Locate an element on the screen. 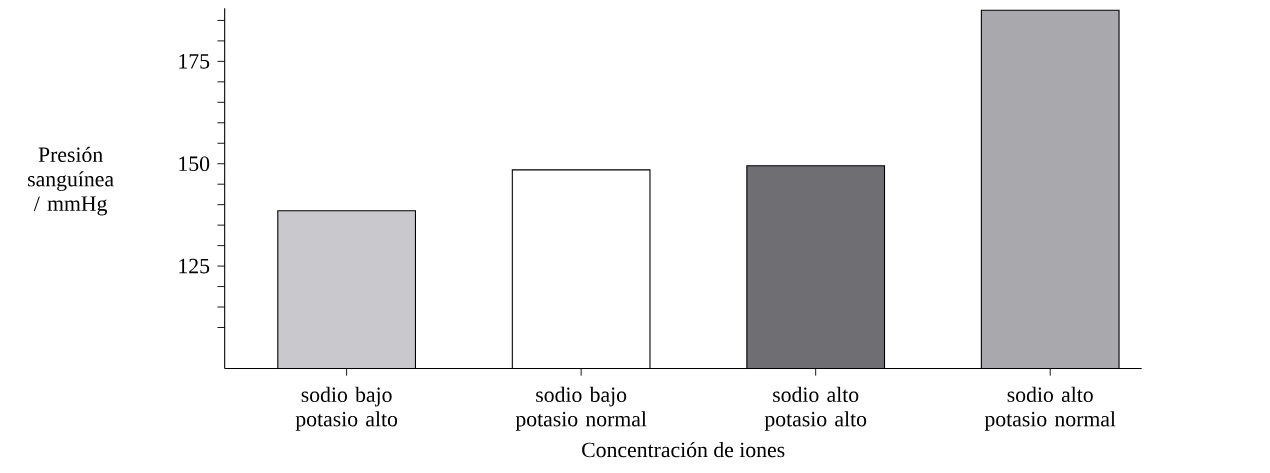 Image resolution: width=1270 pixels, height=473 pixels. y-tick-label: 150 is located at coordinates (194, 163).